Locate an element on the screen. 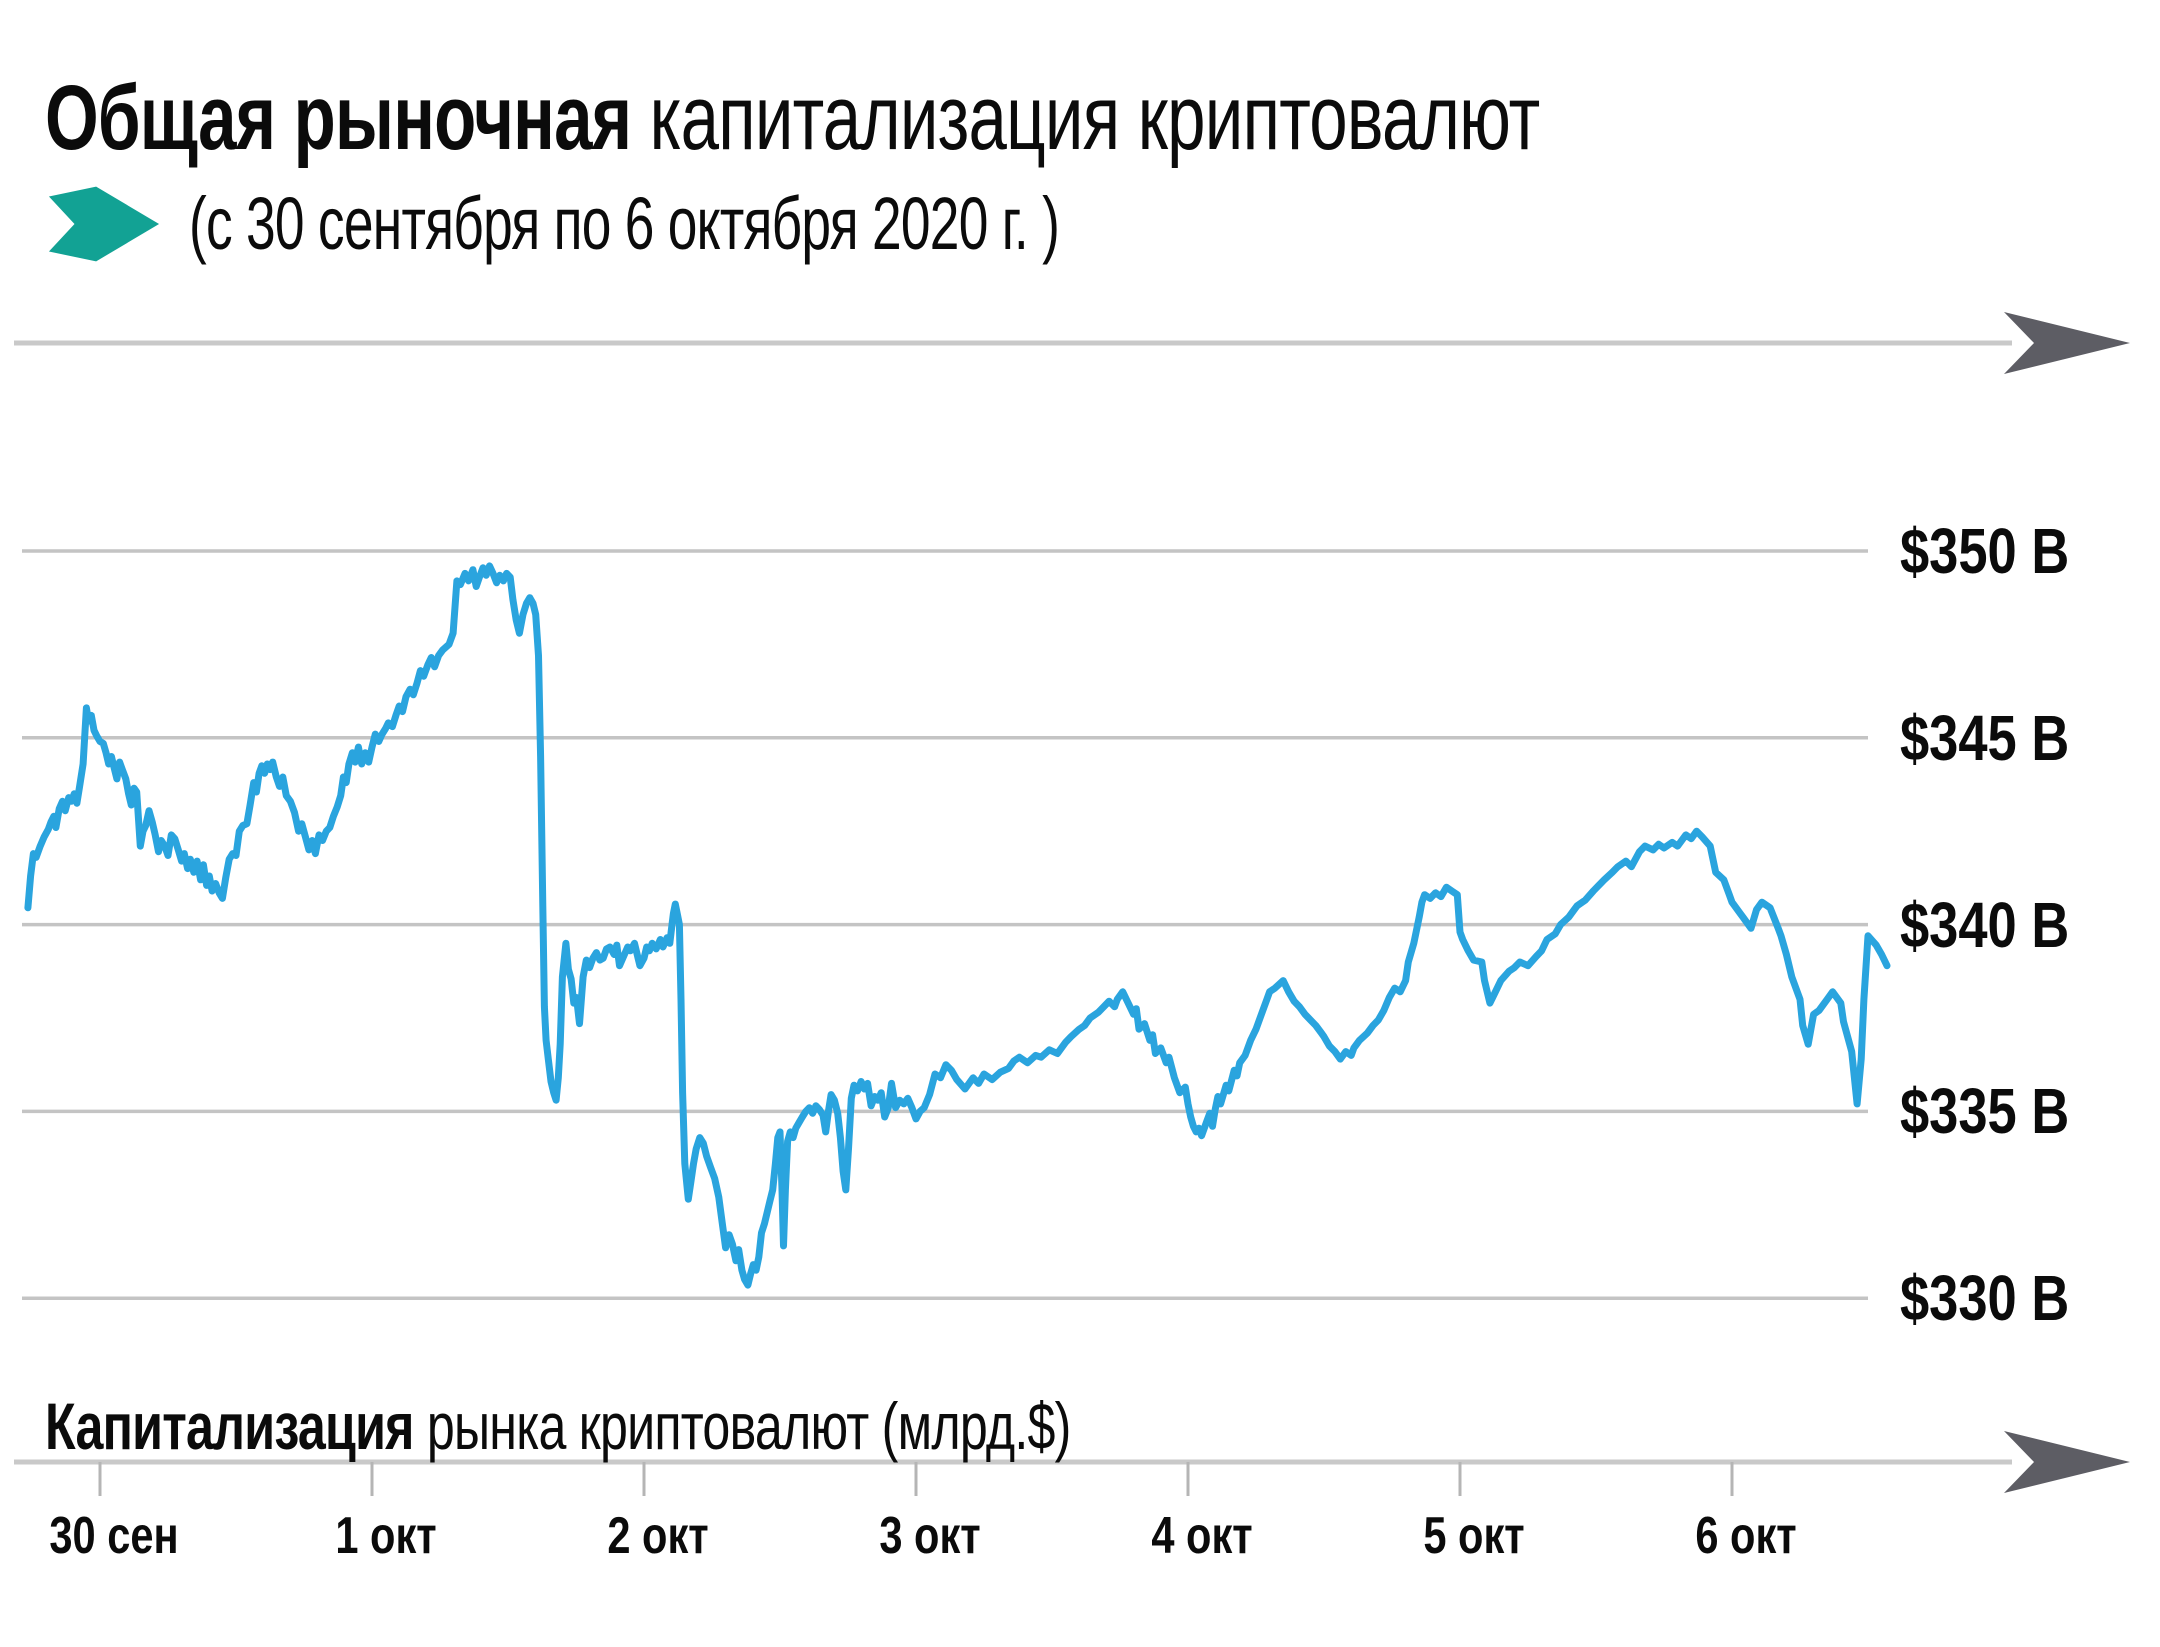  x-tick-label-3 окт: 3 окт is located at coordinates (930, 1536).